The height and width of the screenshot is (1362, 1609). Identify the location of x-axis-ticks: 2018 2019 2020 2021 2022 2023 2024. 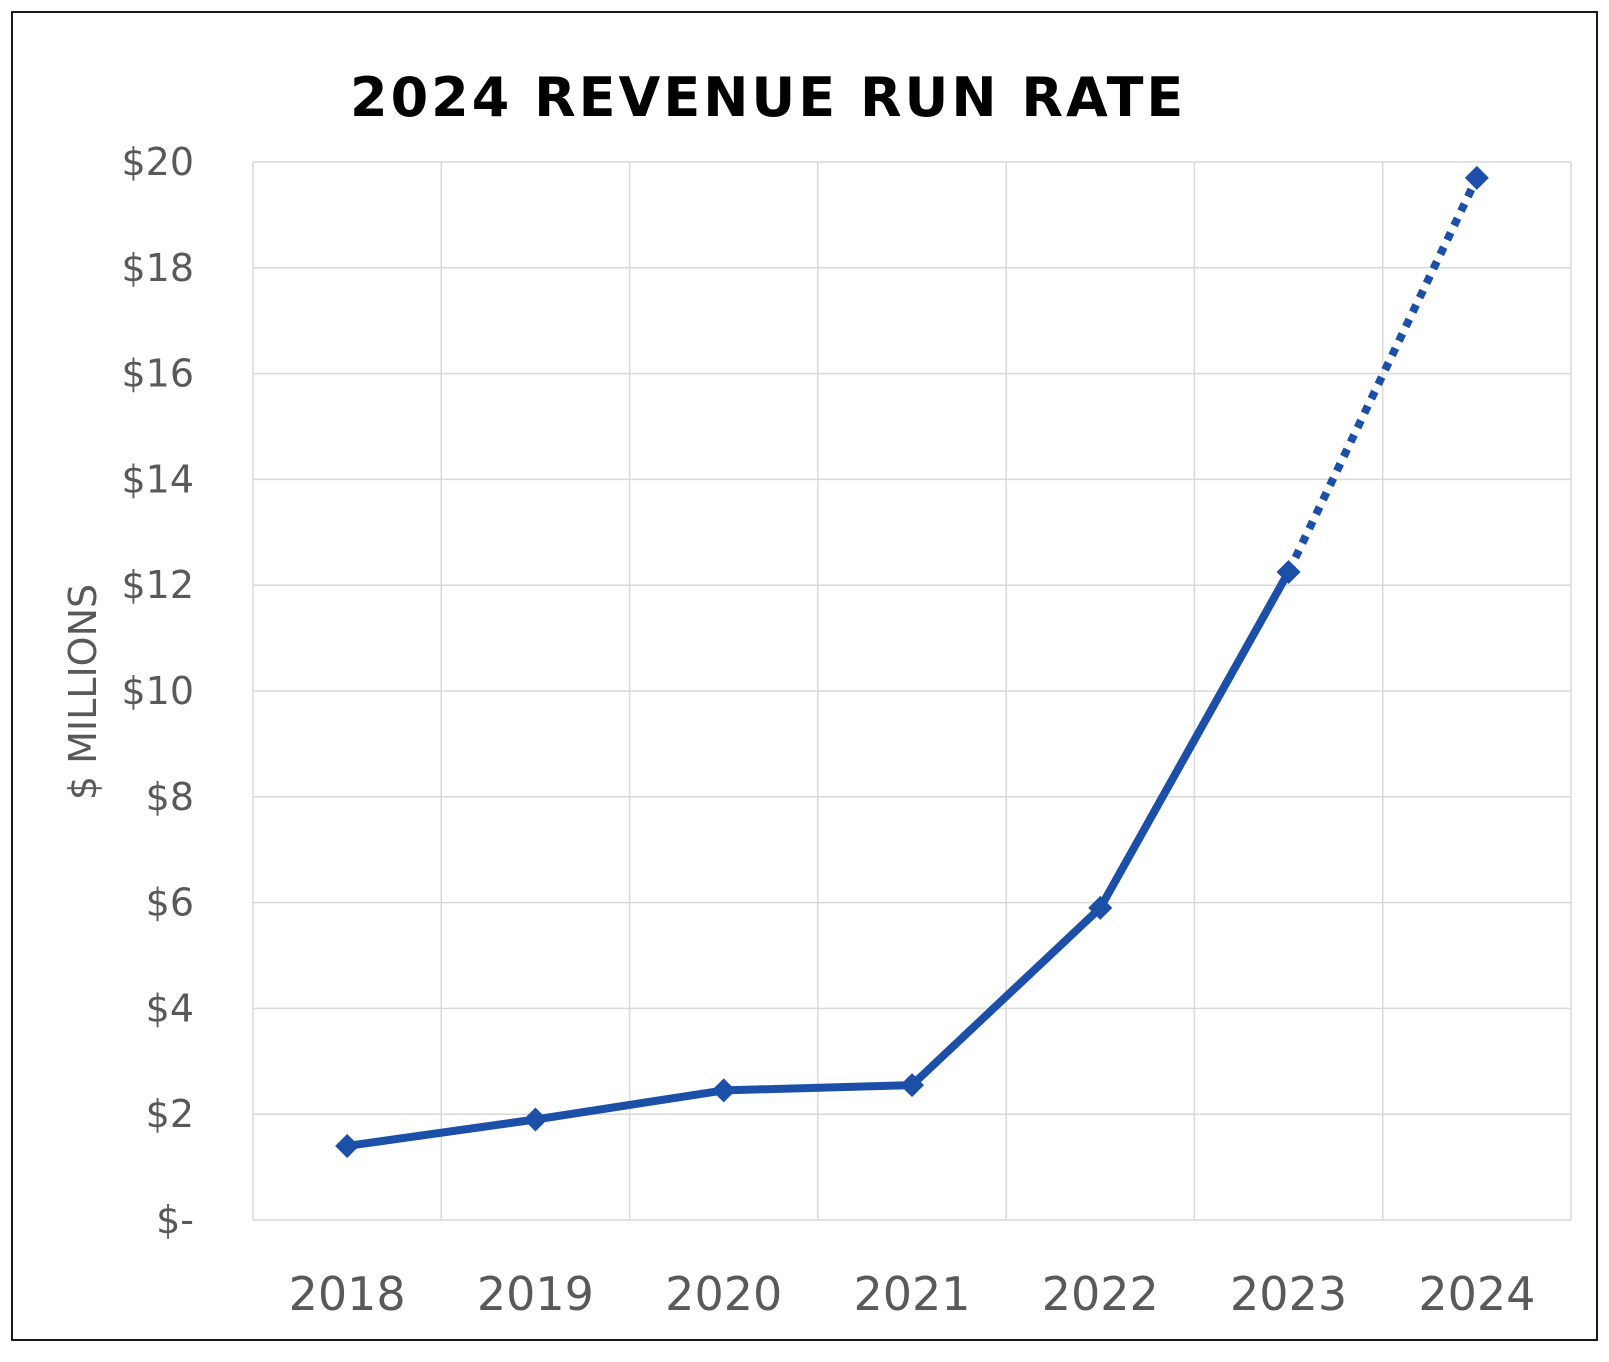
(912, 1294).